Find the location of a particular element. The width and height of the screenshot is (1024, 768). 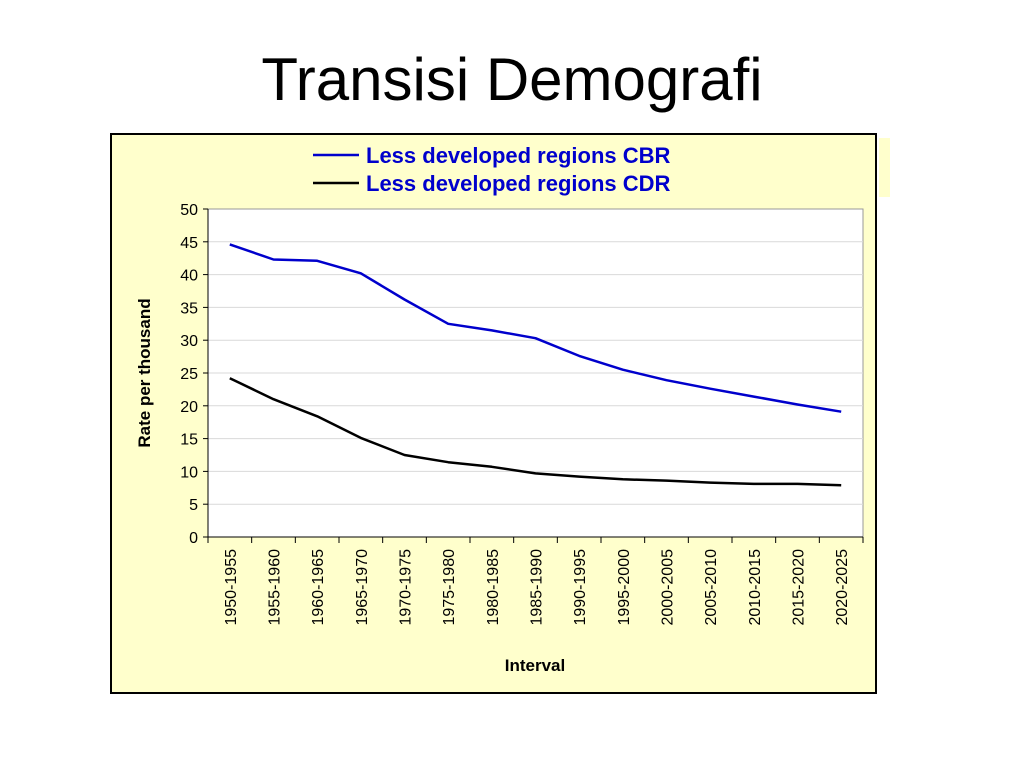

legend-item-cbr: Less developed regions CBR is located at coordinates (492, 155).